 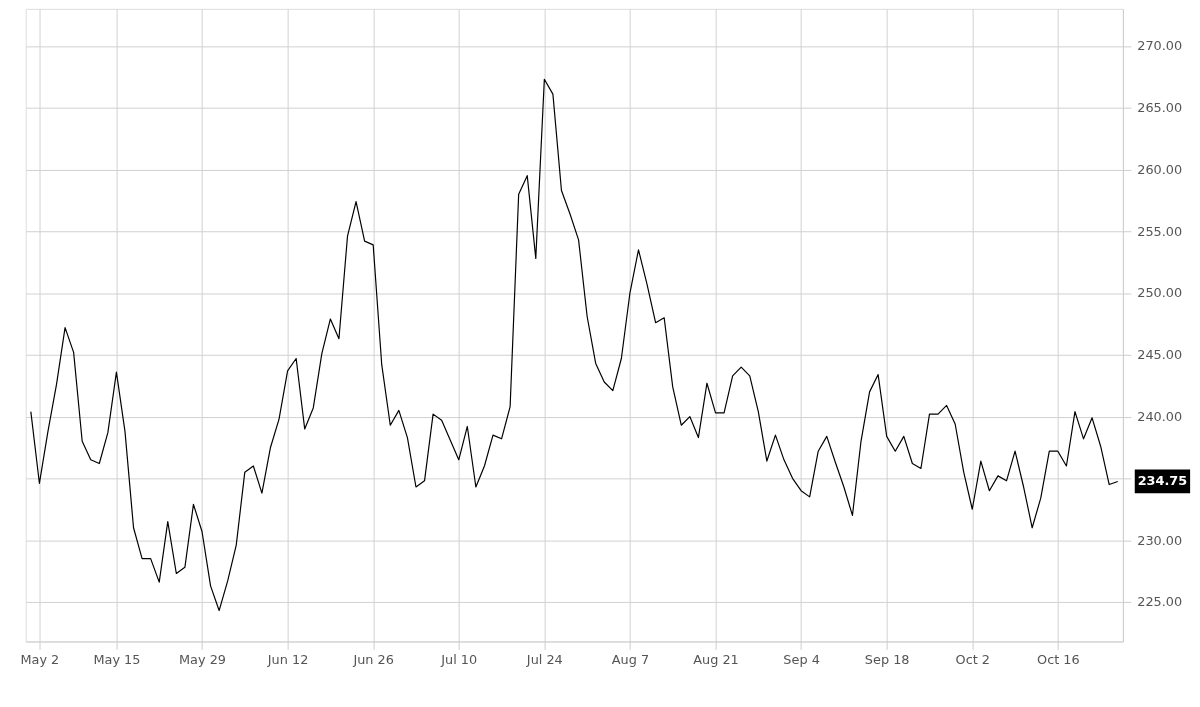 I want to click on y-tick-label: 265.00, so click(x=1160, y=108).